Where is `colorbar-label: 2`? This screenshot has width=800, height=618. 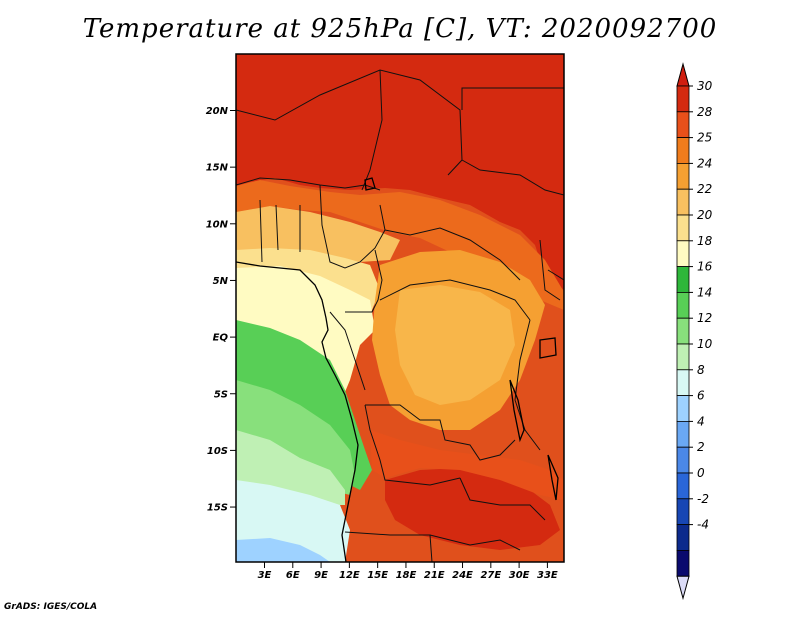 colorbar-label: 2 is located at coordinates (701, 447).